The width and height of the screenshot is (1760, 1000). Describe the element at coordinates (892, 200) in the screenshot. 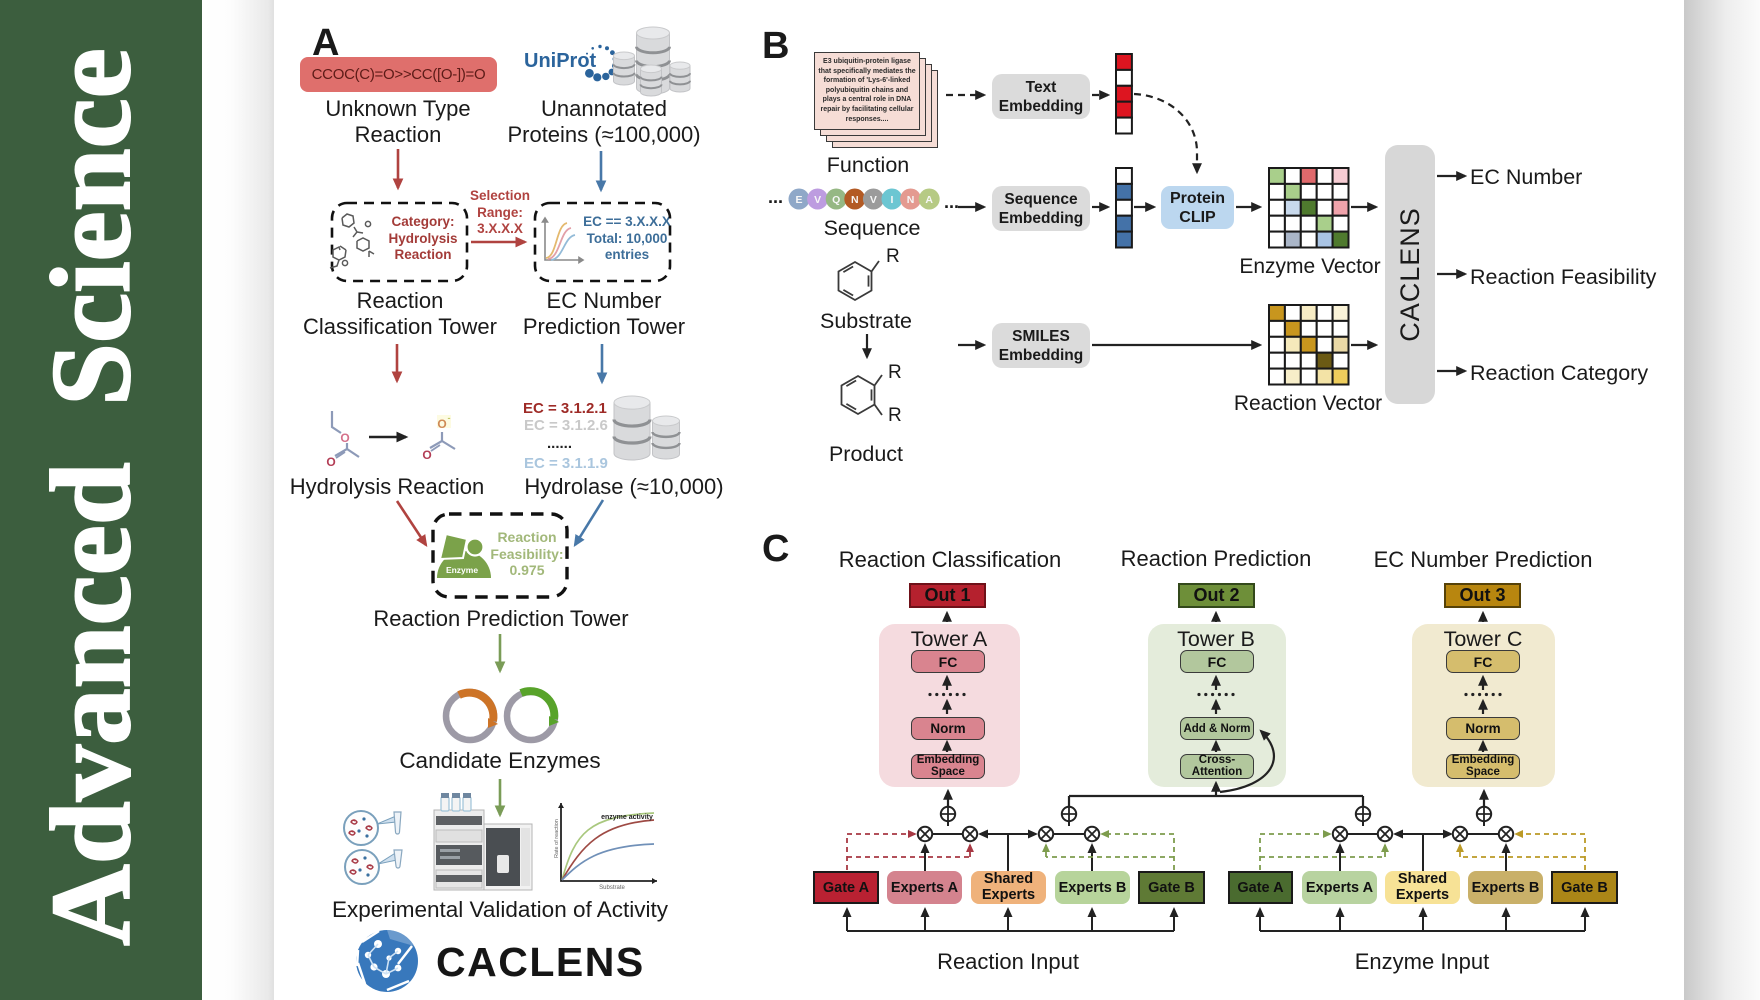

I see `svg-text: I` at that location.